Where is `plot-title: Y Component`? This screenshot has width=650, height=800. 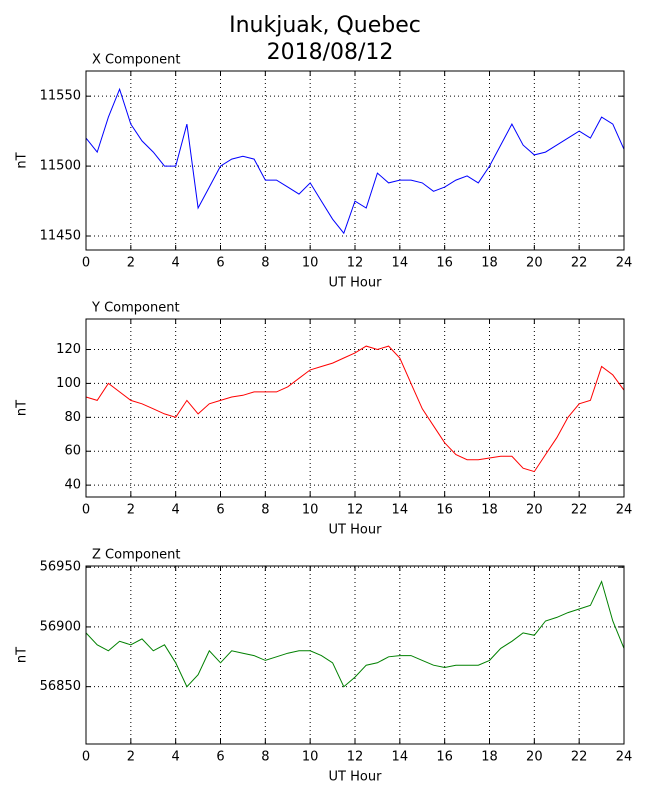
plot-title: Y Component is located at coordinates (135, 308).